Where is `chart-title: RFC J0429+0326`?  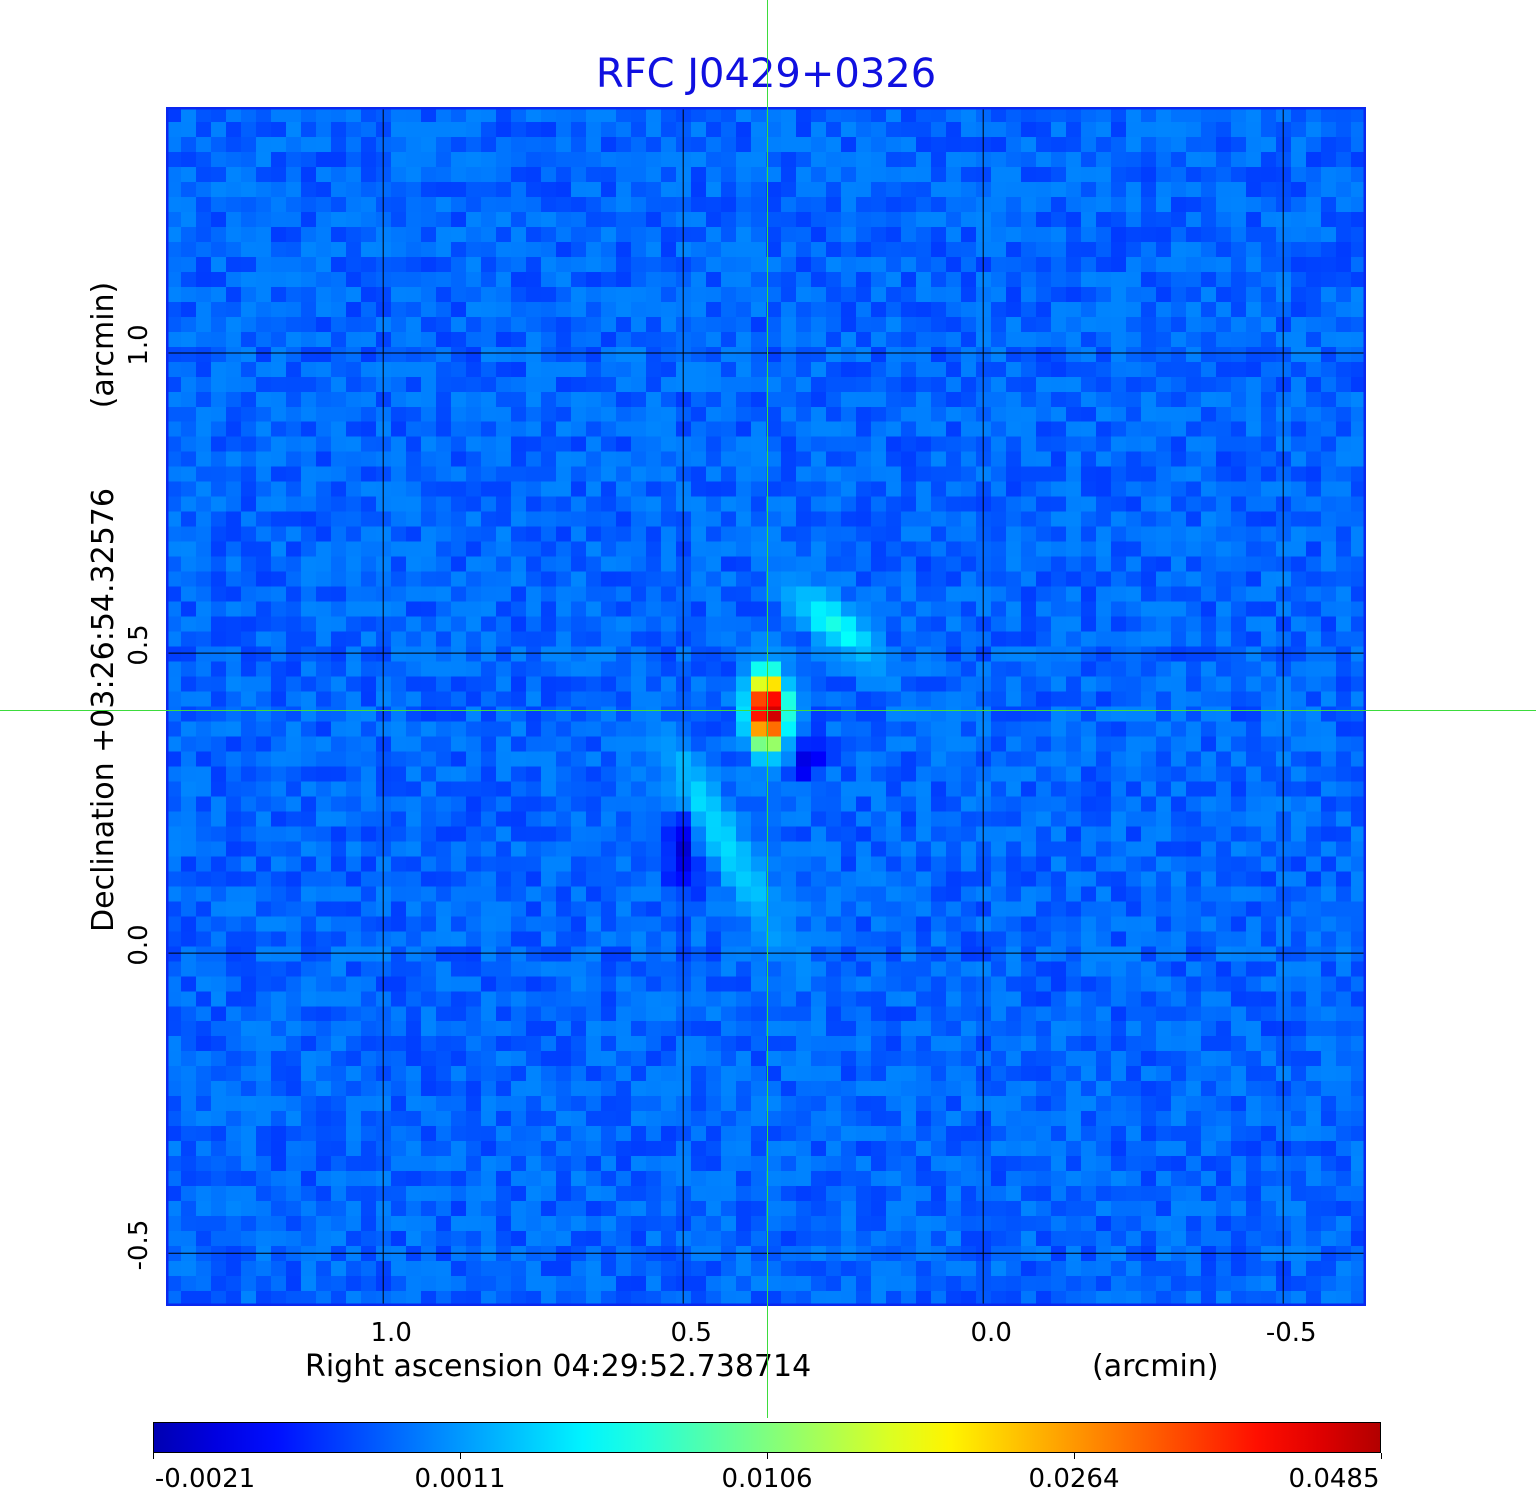
chart-title: RFC J0429+0326 is located at coordinates (766, 74).